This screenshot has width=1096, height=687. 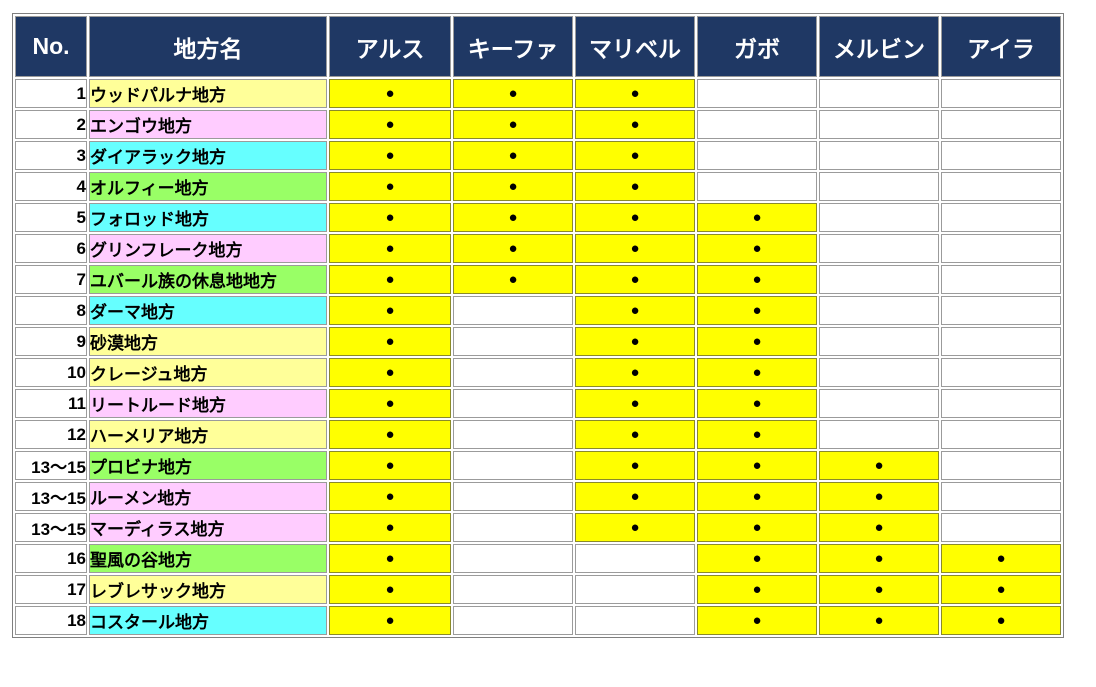 What do you see at coordinates (208, 248) in the screenshot?
I see `region-name-cell: グリンフレーク地方` at bounding box center [208, 248].